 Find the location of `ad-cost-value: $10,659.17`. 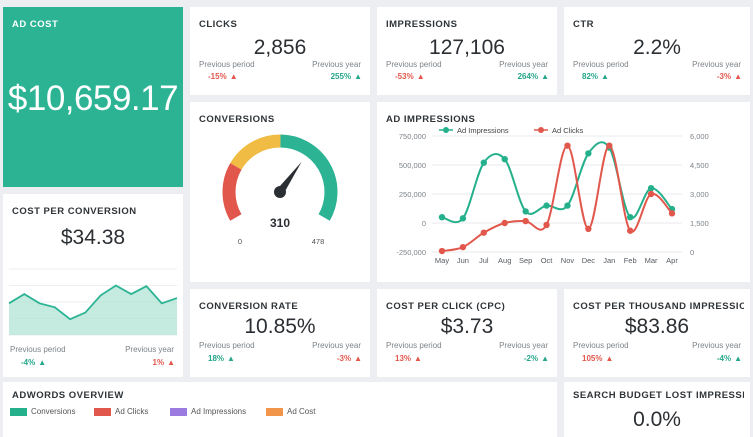

ad-cost-value: $10,659.17 is located at coordinates (93, 98).